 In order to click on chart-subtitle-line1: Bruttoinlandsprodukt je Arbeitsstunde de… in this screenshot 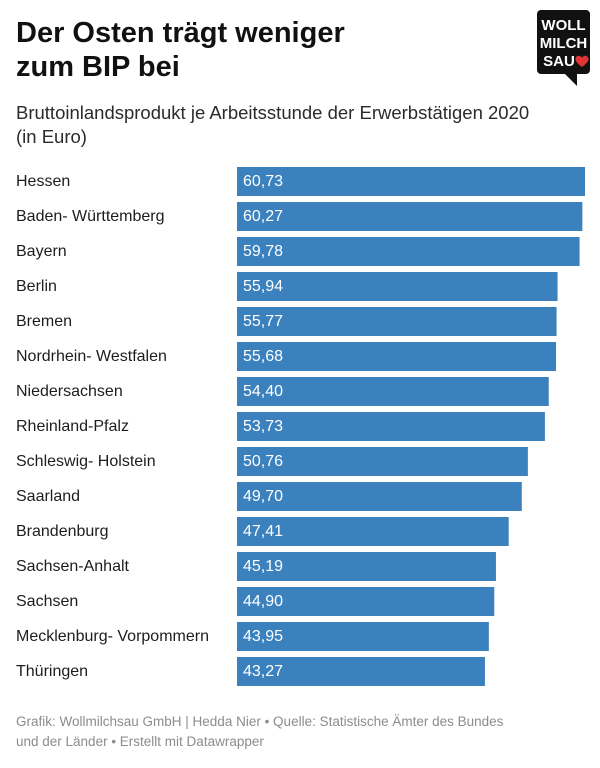, I will do `click(273, 112)`.